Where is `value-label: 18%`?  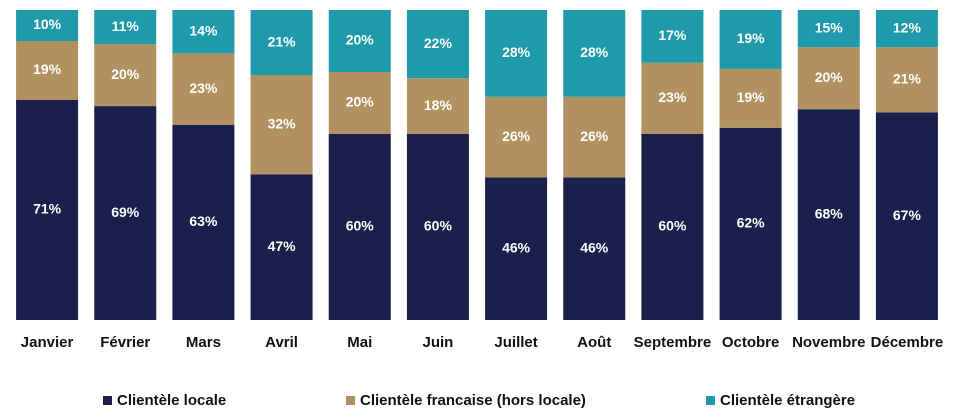 value-label: 18% is located at coordinates (438, 105).